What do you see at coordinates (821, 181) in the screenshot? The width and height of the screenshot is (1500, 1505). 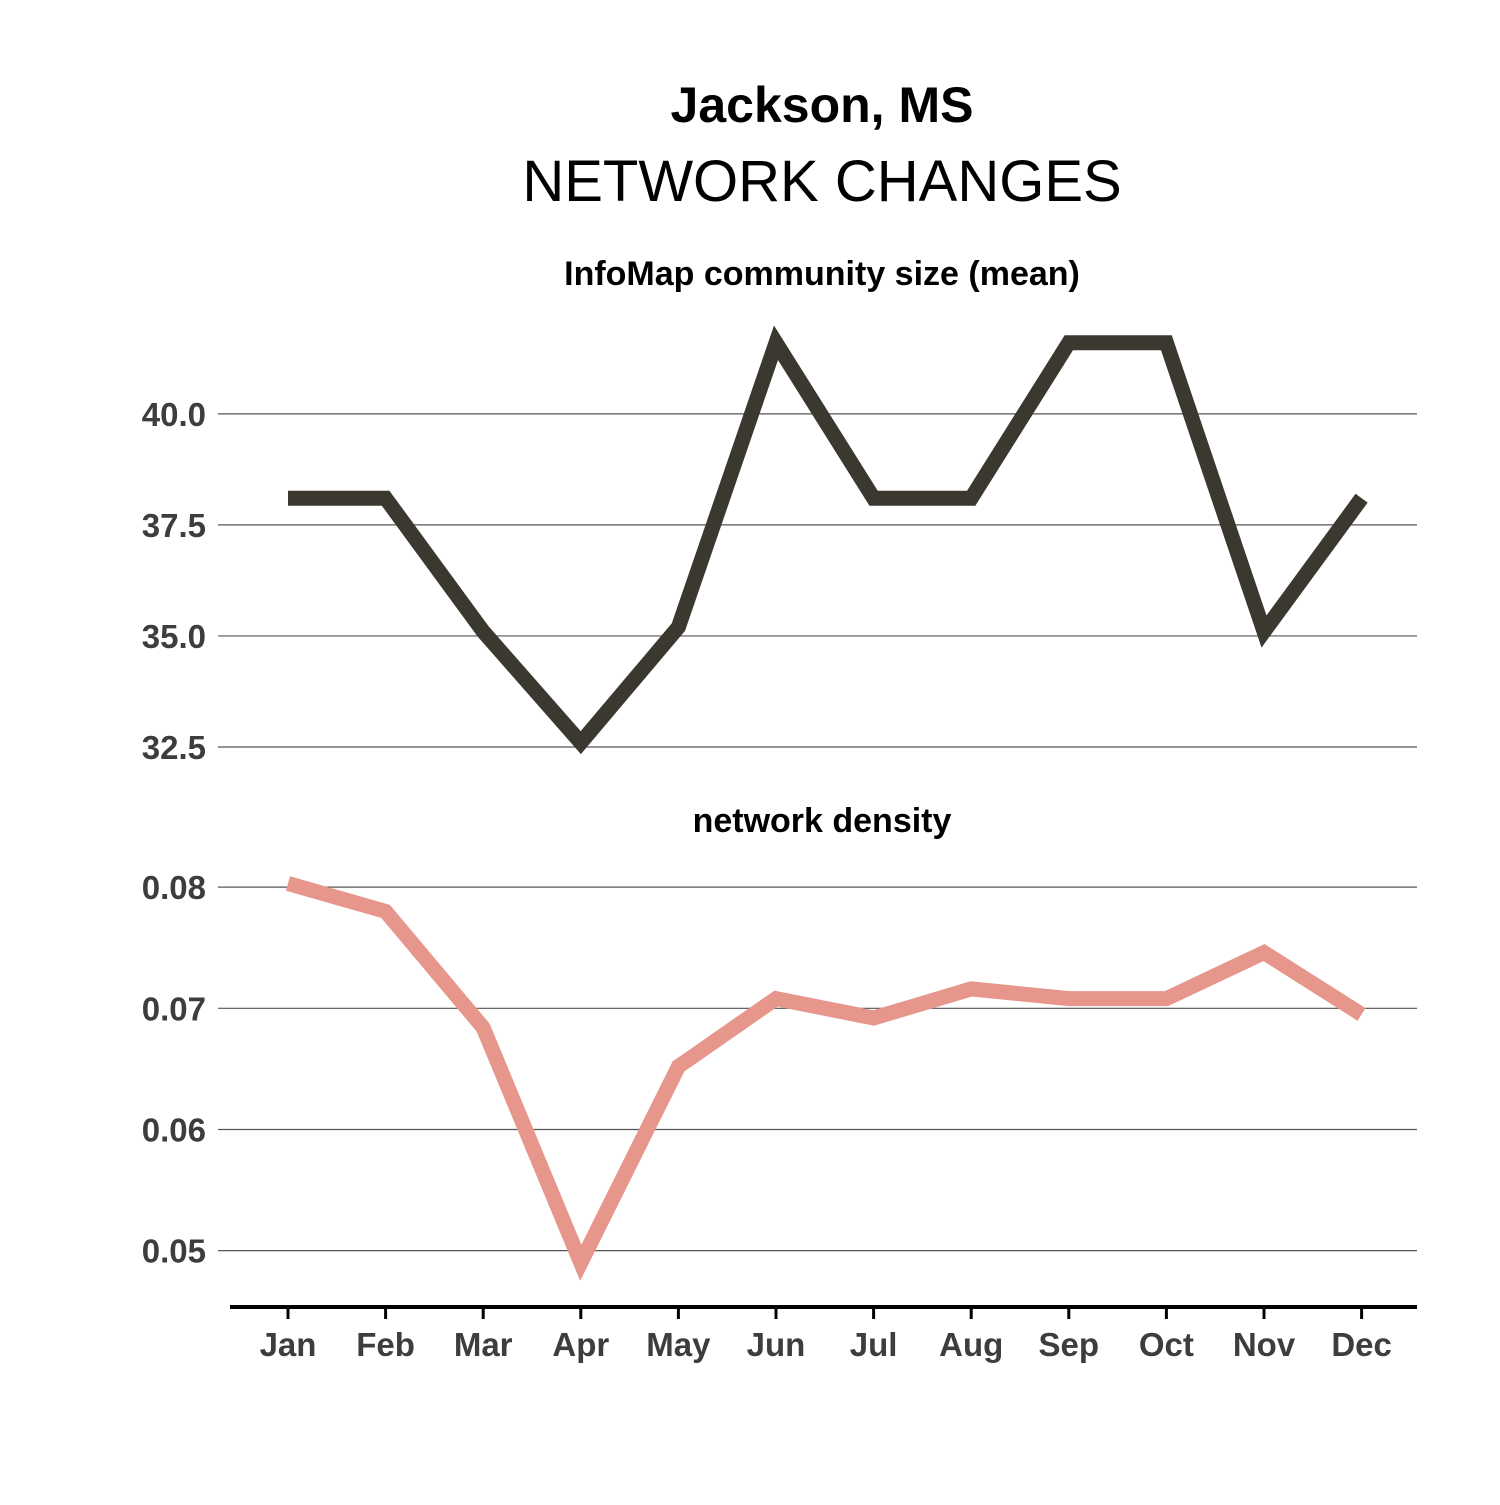 I see `chart-subtitle: NETWORK CHANGES` at bounding box center [821, 181].